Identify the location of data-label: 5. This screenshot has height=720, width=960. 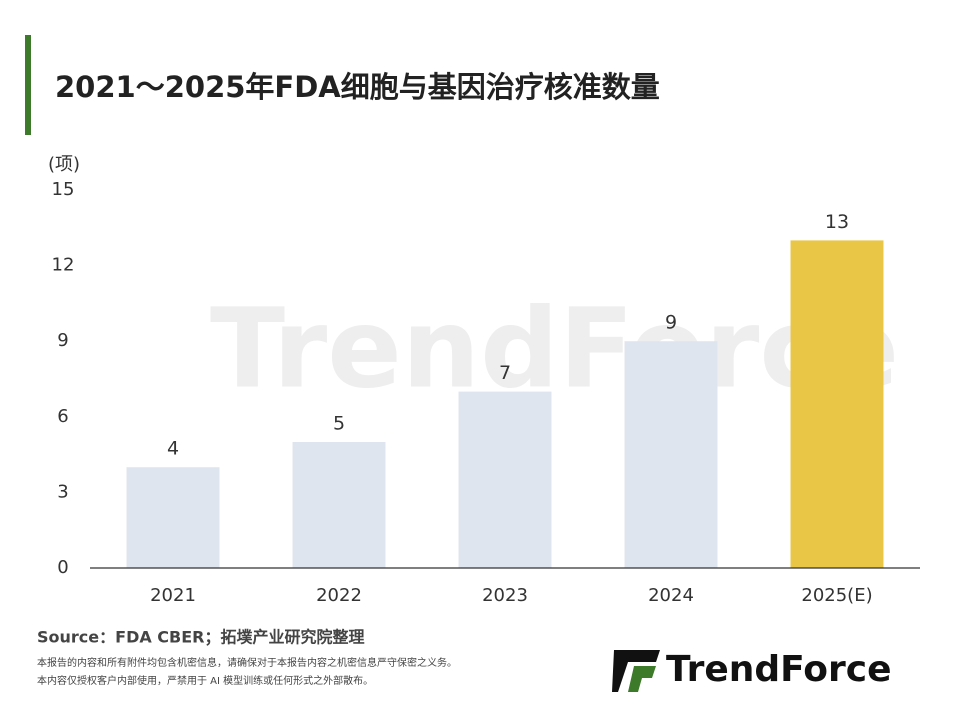
(339, 424).